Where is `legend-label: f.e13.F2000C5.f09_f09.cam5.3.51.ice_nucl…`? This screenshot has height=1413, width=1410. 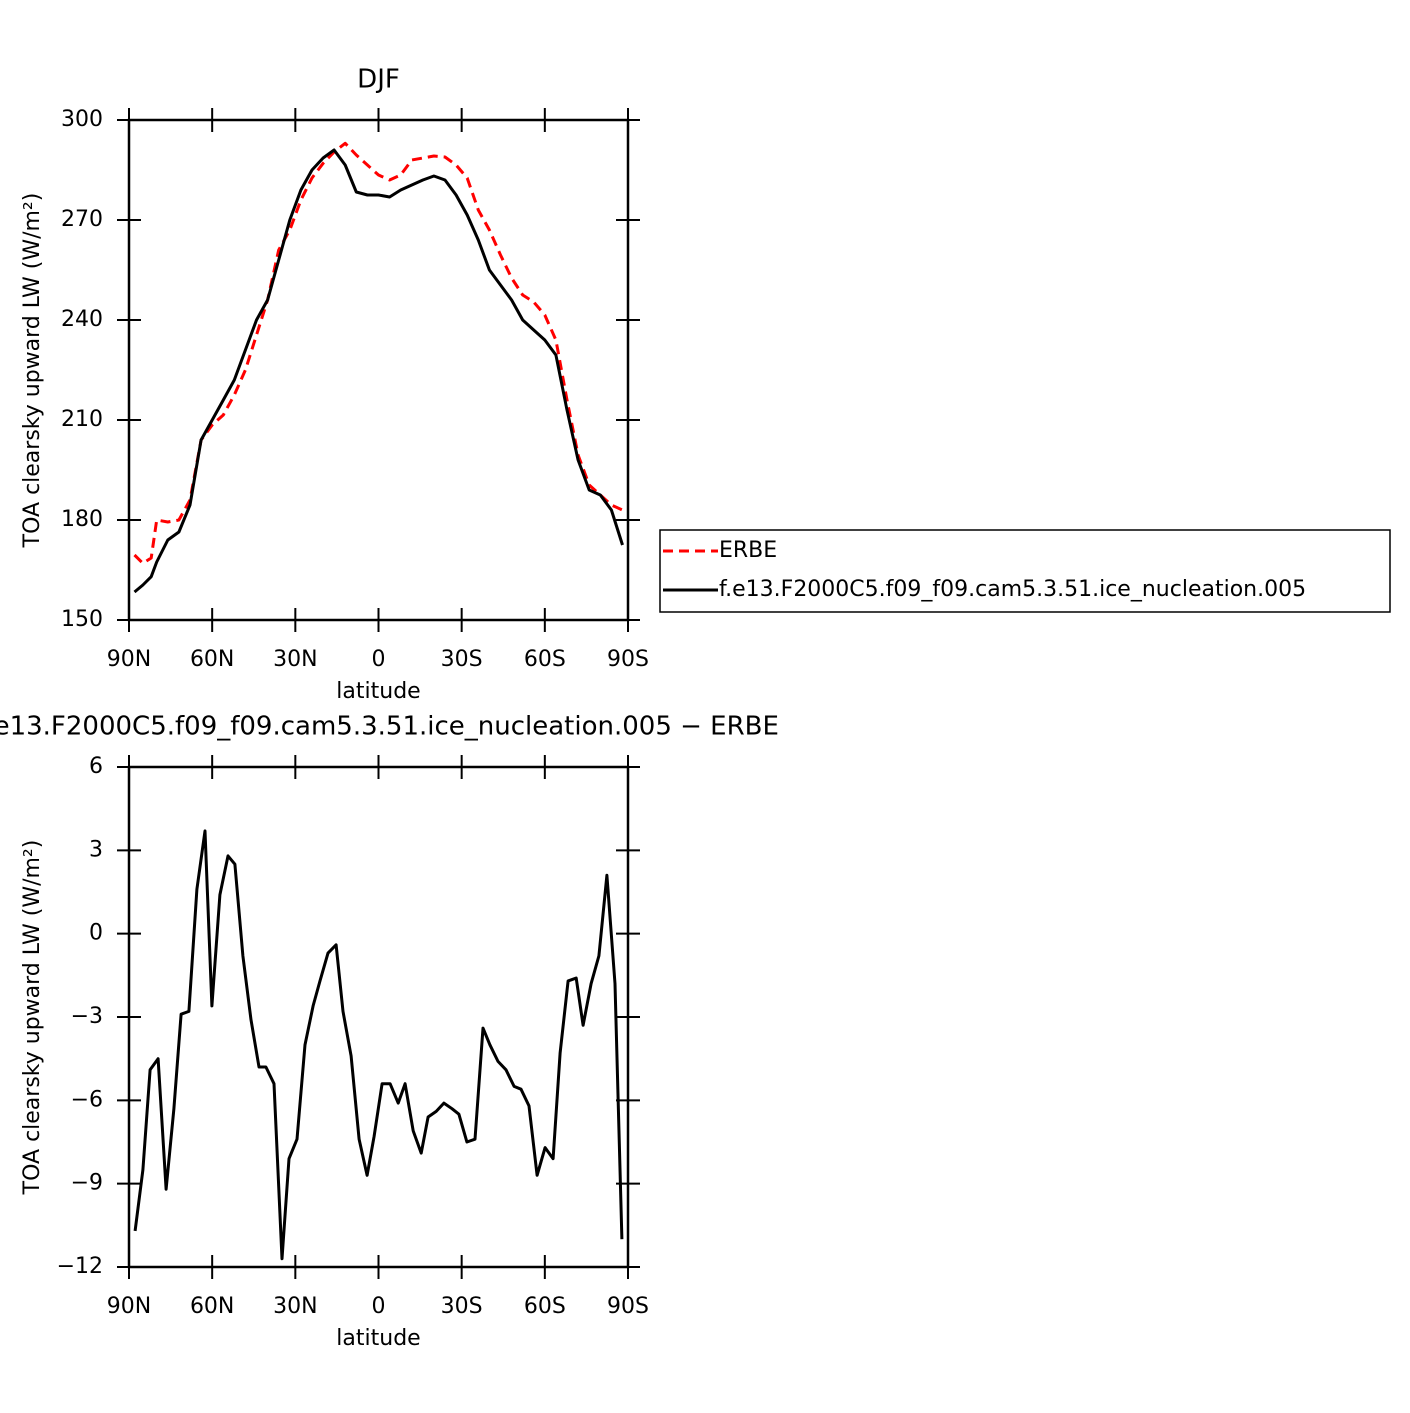
legend-label: f.e13.F2000C5.f09_f09.cam5.3.51.ice_nucl… is located at coordinates (1012, 589).